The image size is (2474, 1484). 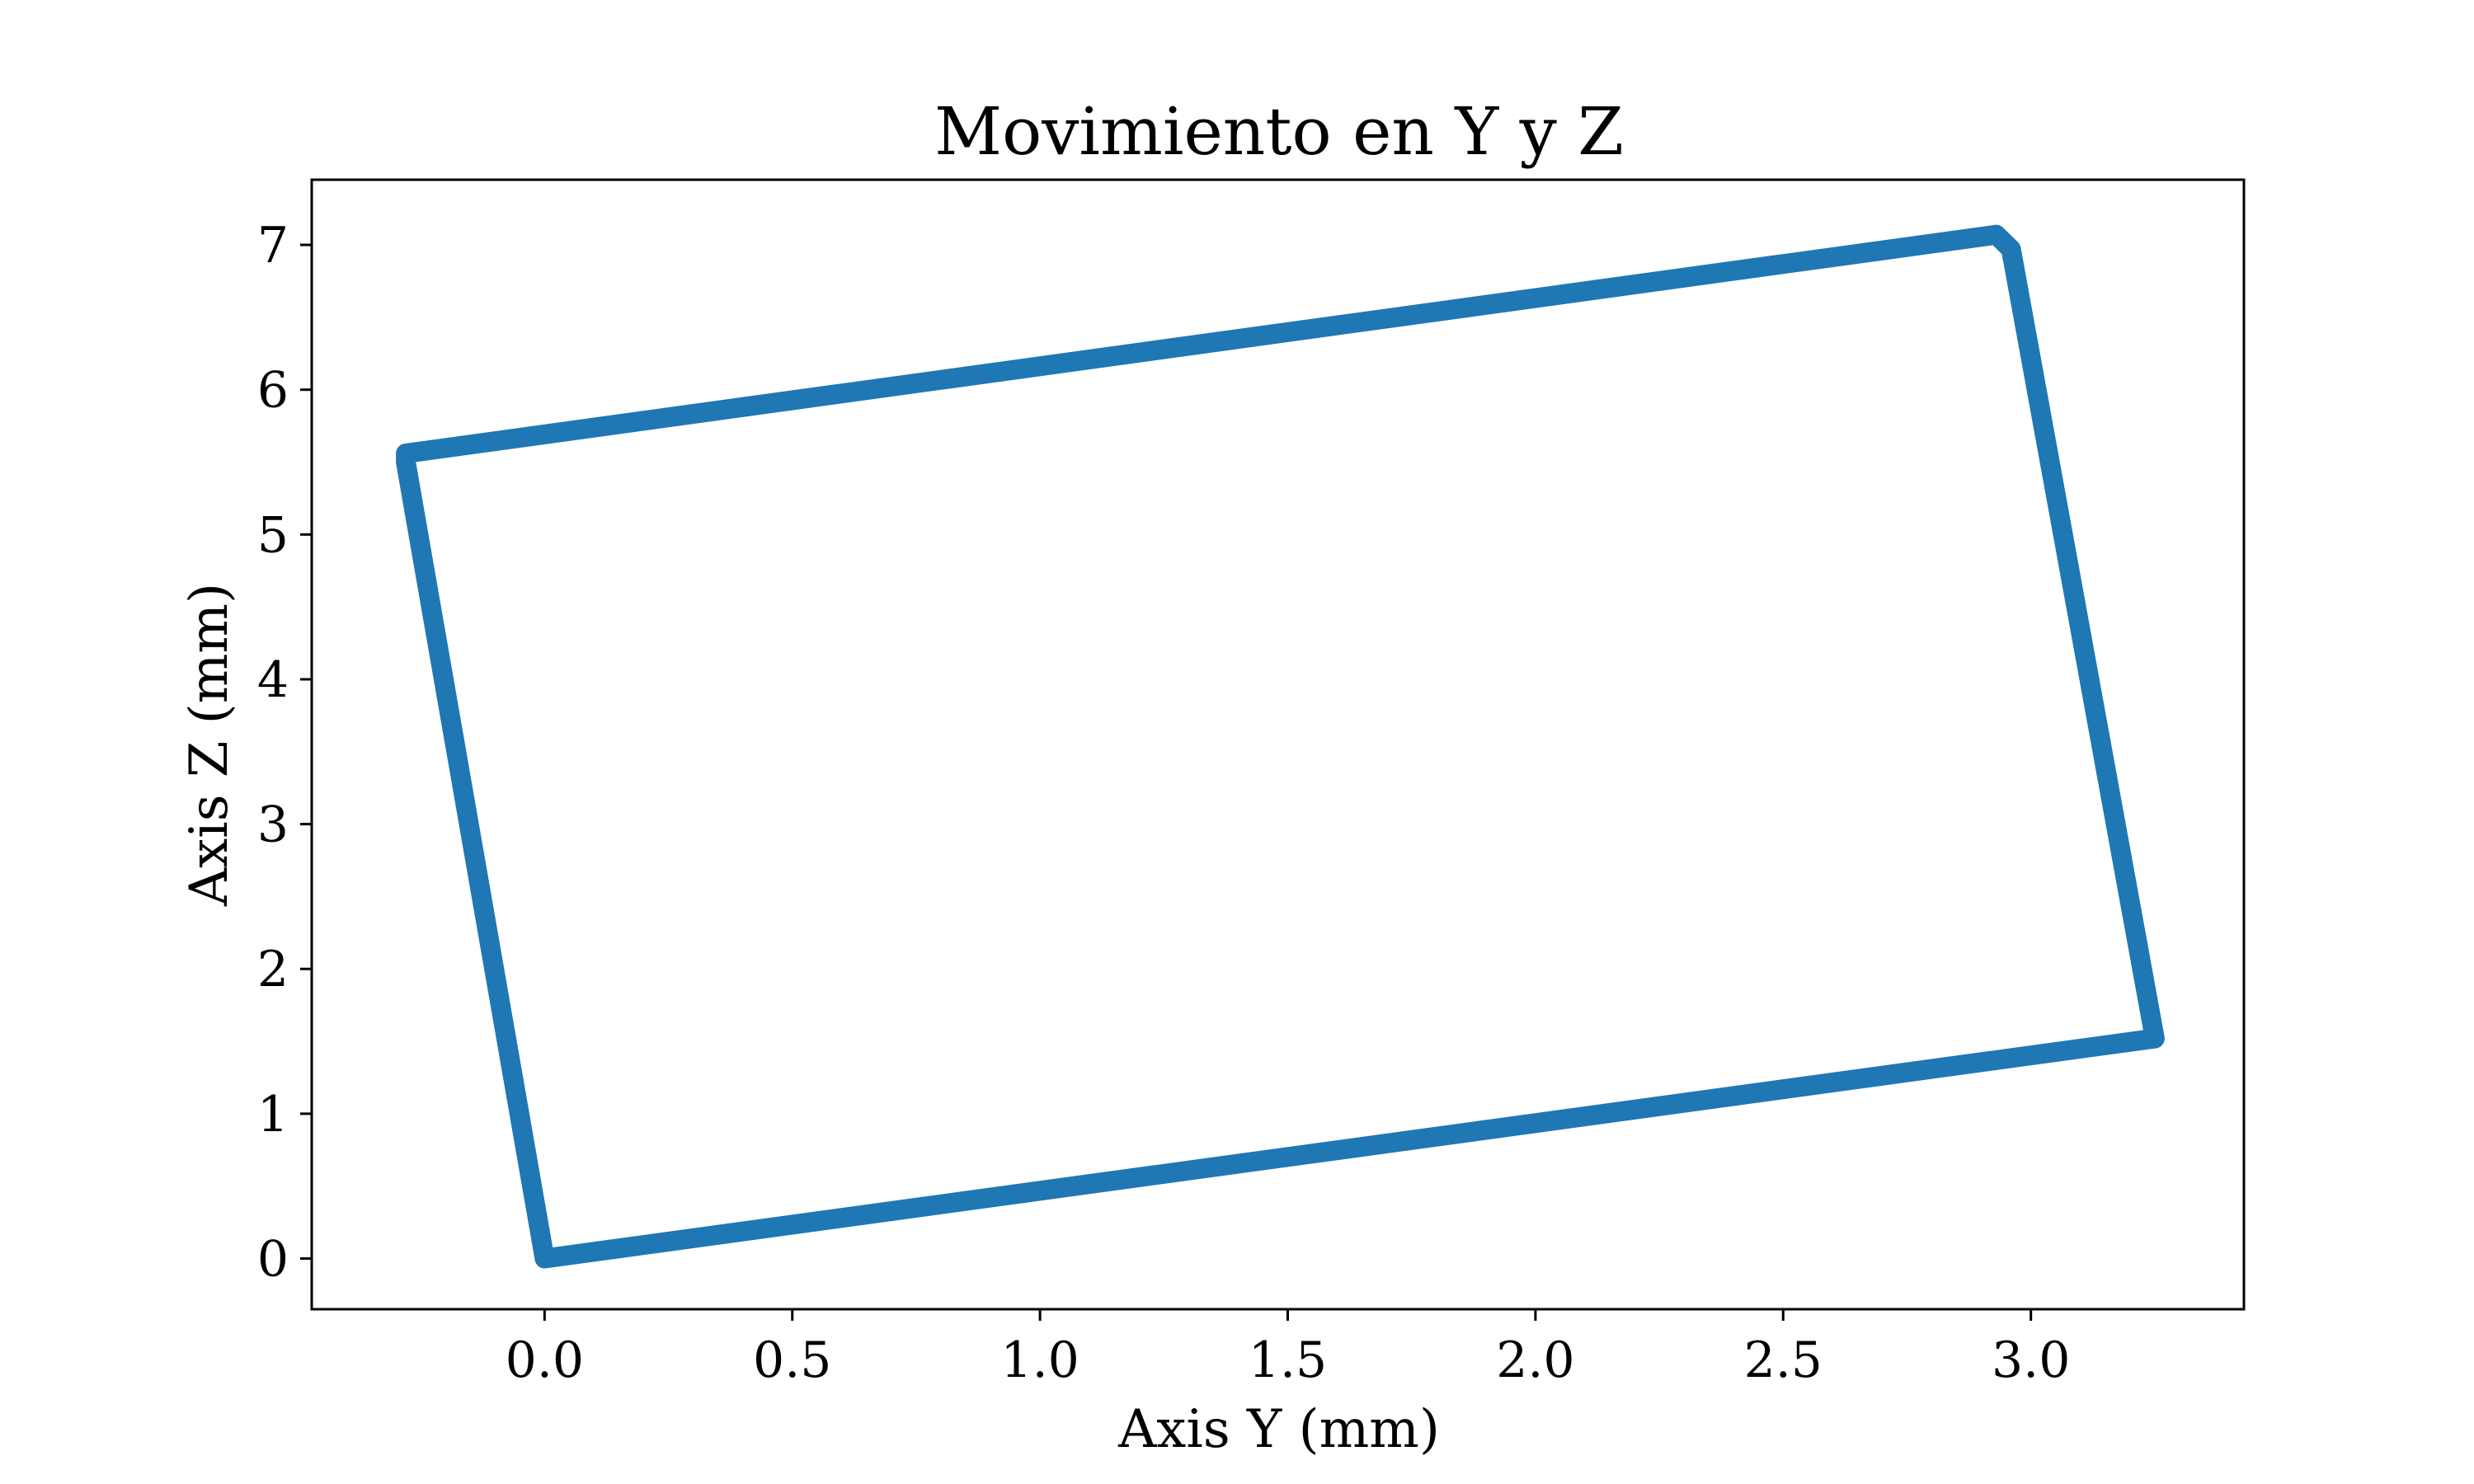 I want to click on x-tick-label: 2.0, so click(x=1535, y=1360).